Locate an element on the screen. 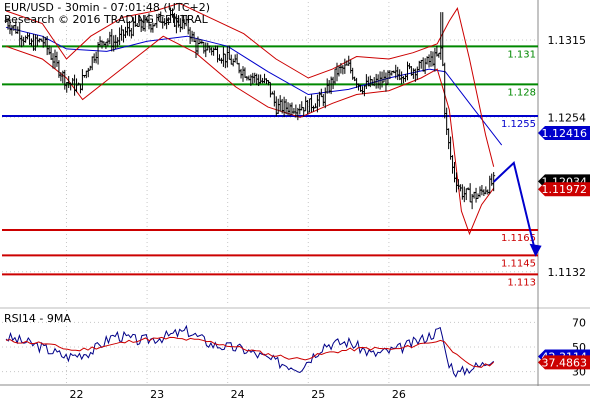  price-tag-0: 1.12416 is located at coordinates (564, 132).